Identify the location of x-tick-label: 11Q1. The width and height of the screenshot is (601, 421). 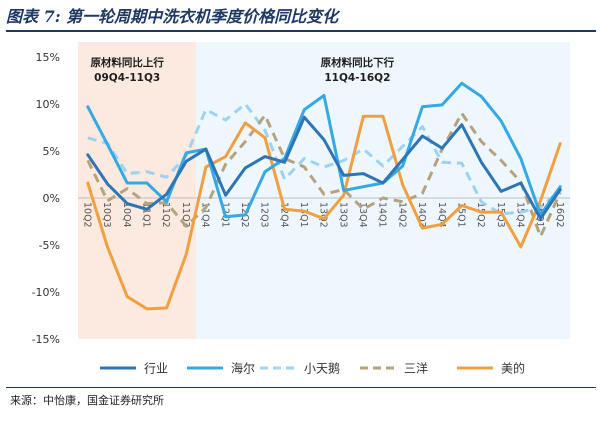
(146, 215).